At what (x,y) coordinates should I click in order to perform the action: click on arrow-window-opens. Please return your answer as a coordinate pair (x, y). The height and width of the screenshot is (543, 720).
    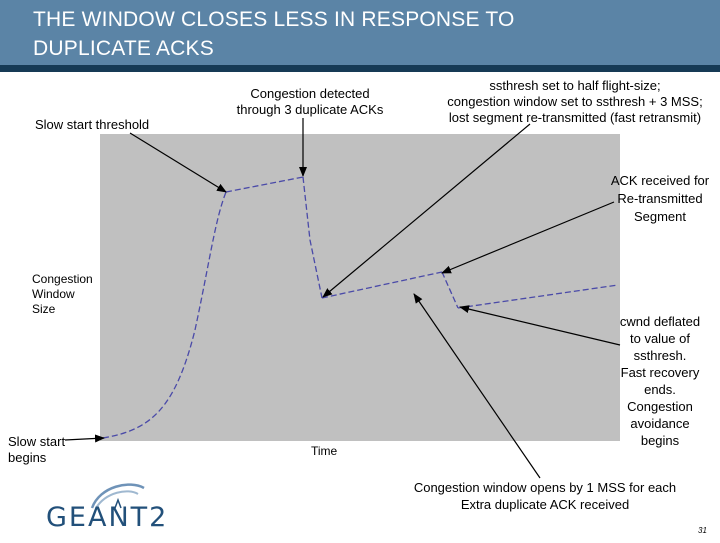
    Looking at the image, I should click on (477, 386).